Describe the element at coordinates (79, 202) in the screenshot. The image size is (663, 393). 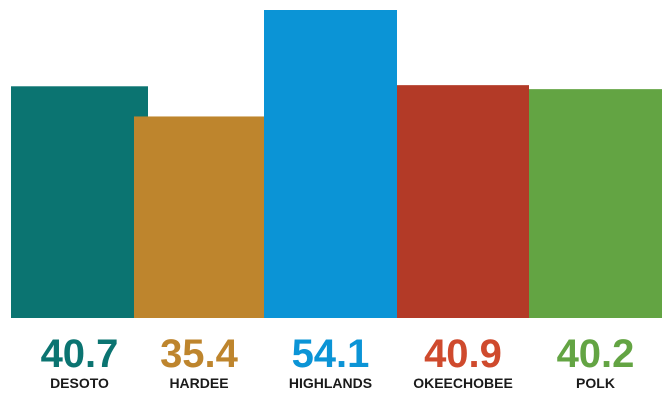
I see `bar-desoto` at that location.